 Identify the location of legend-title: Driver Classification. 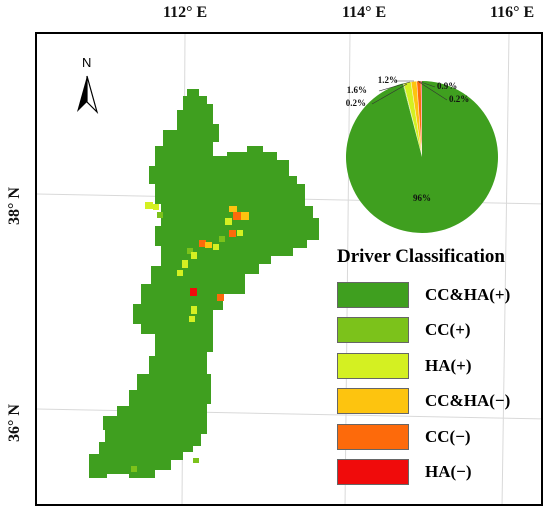
(421, 256).